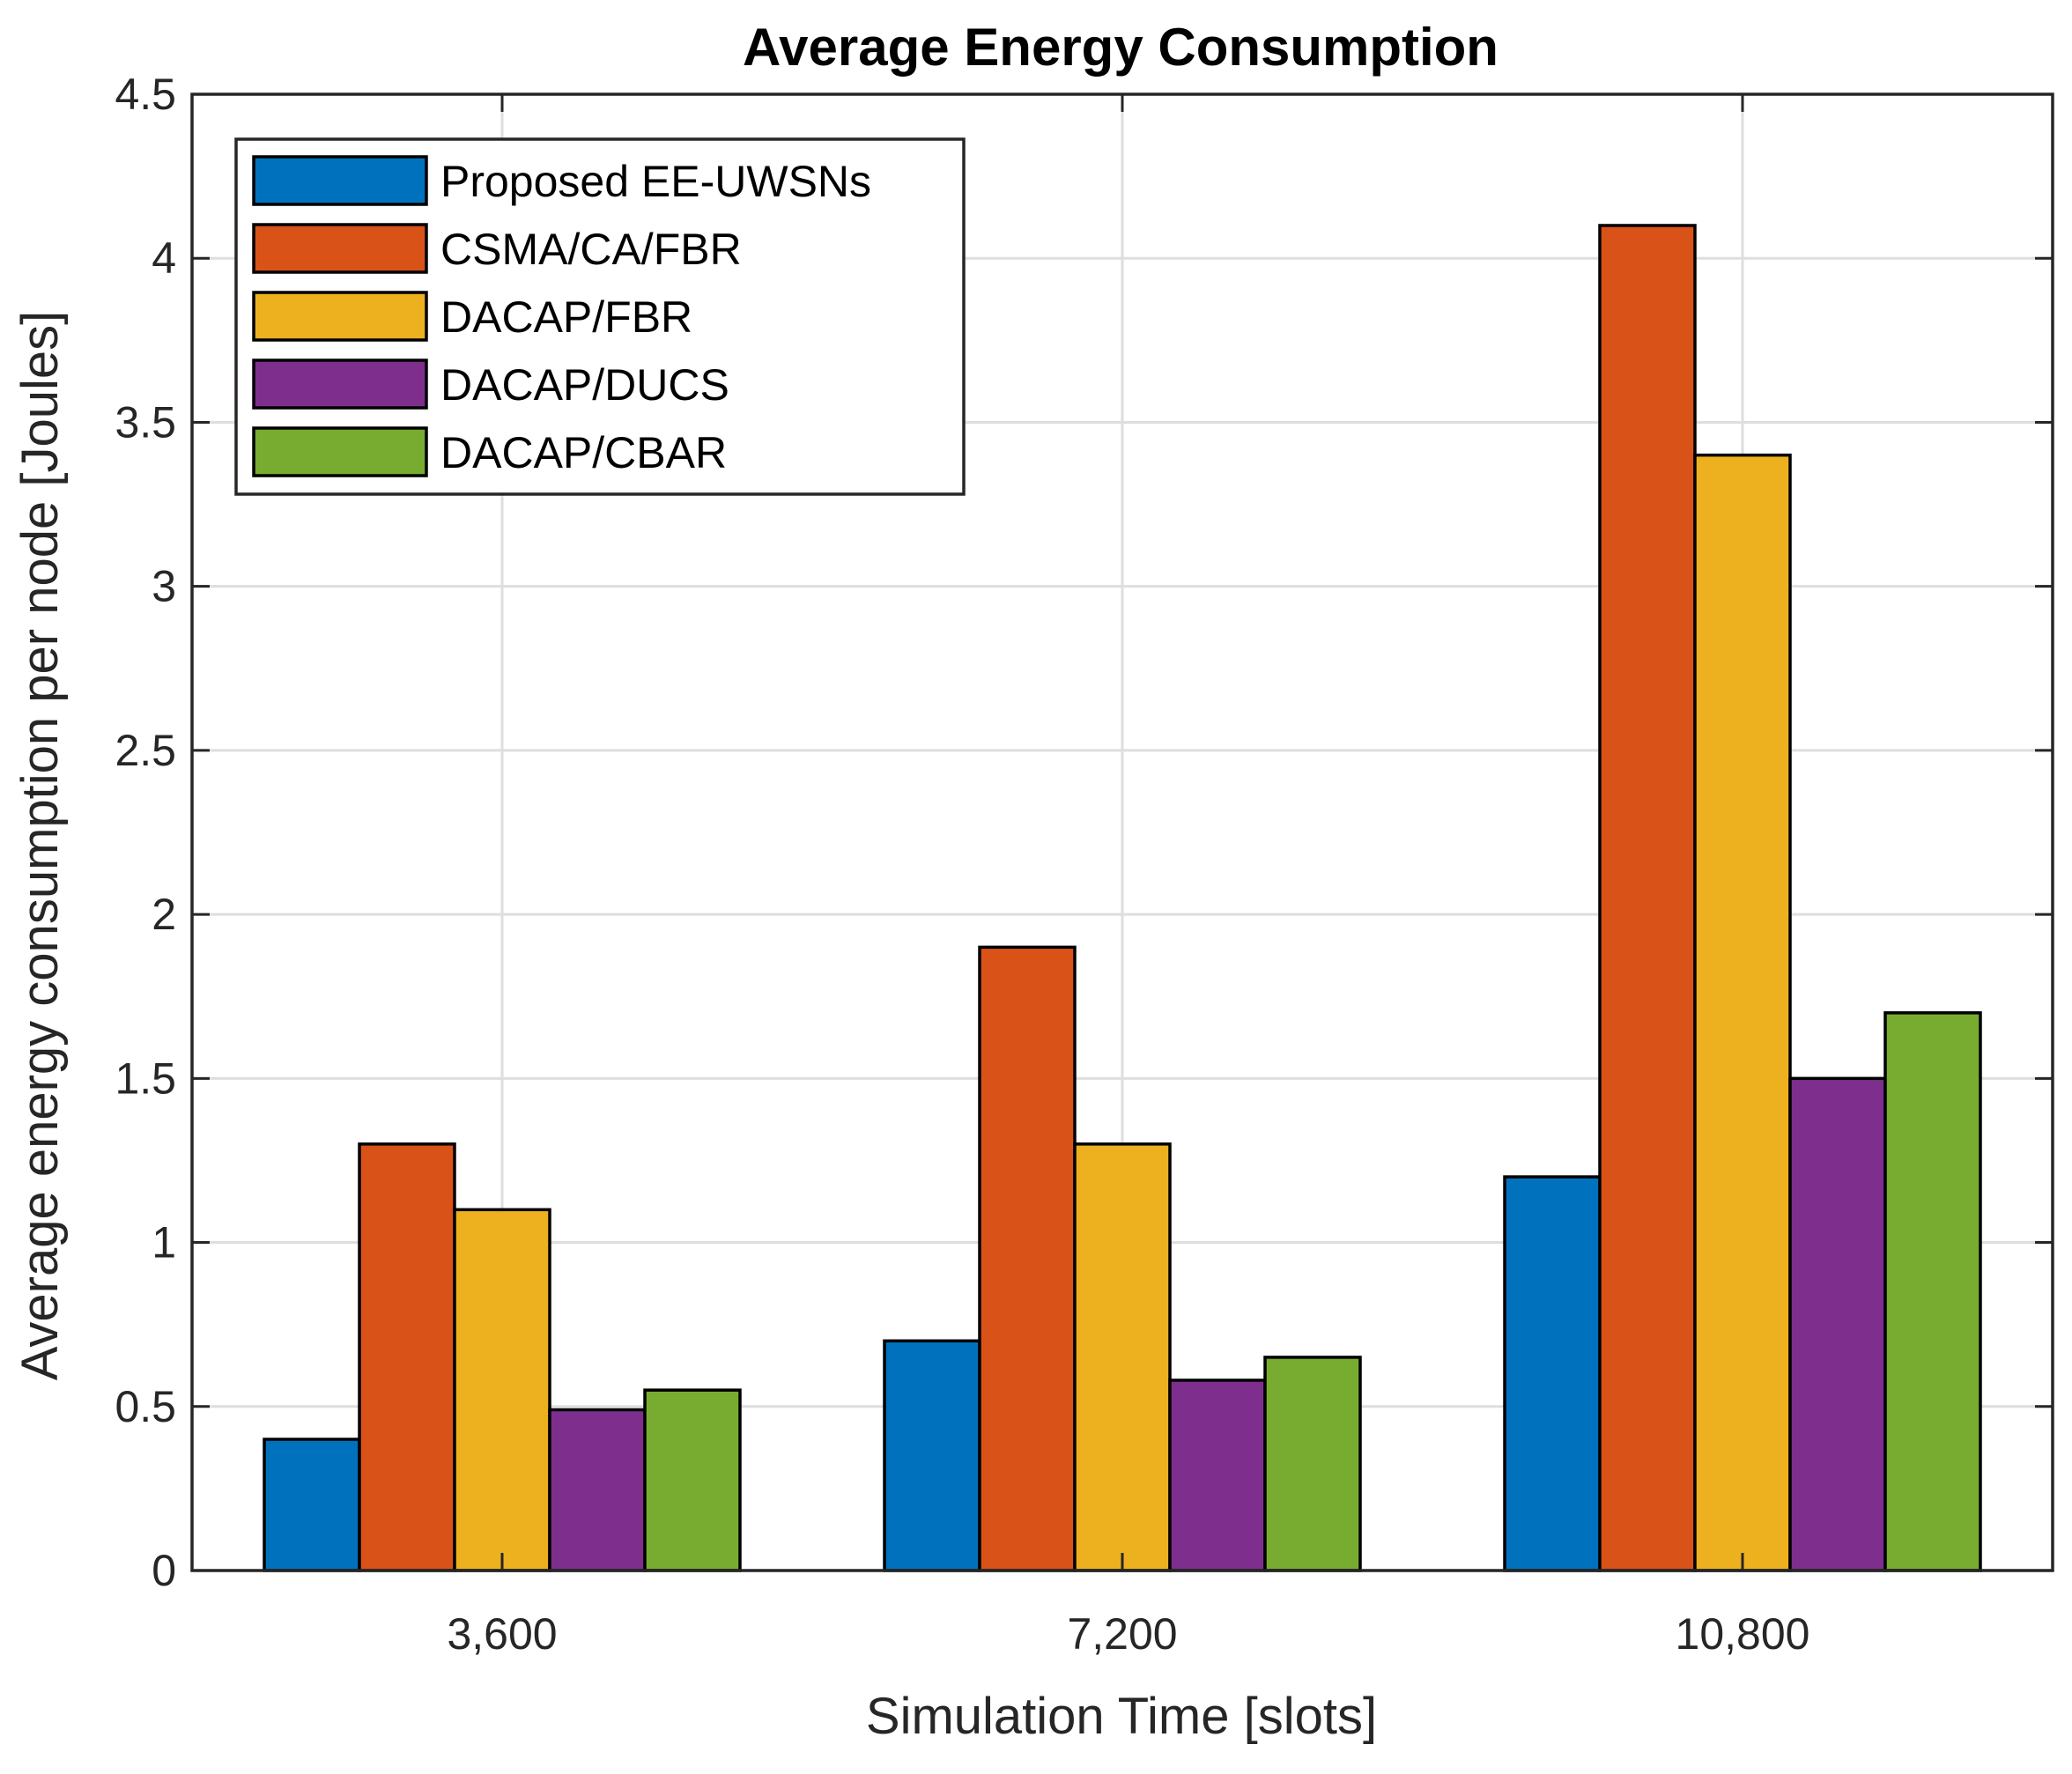 The width and height of the screenshot is (2072, 1774). Describe the element at coordinates (566, 317) in the screenshot. I see `legend-label-2: DACAP/FBR` at that location.